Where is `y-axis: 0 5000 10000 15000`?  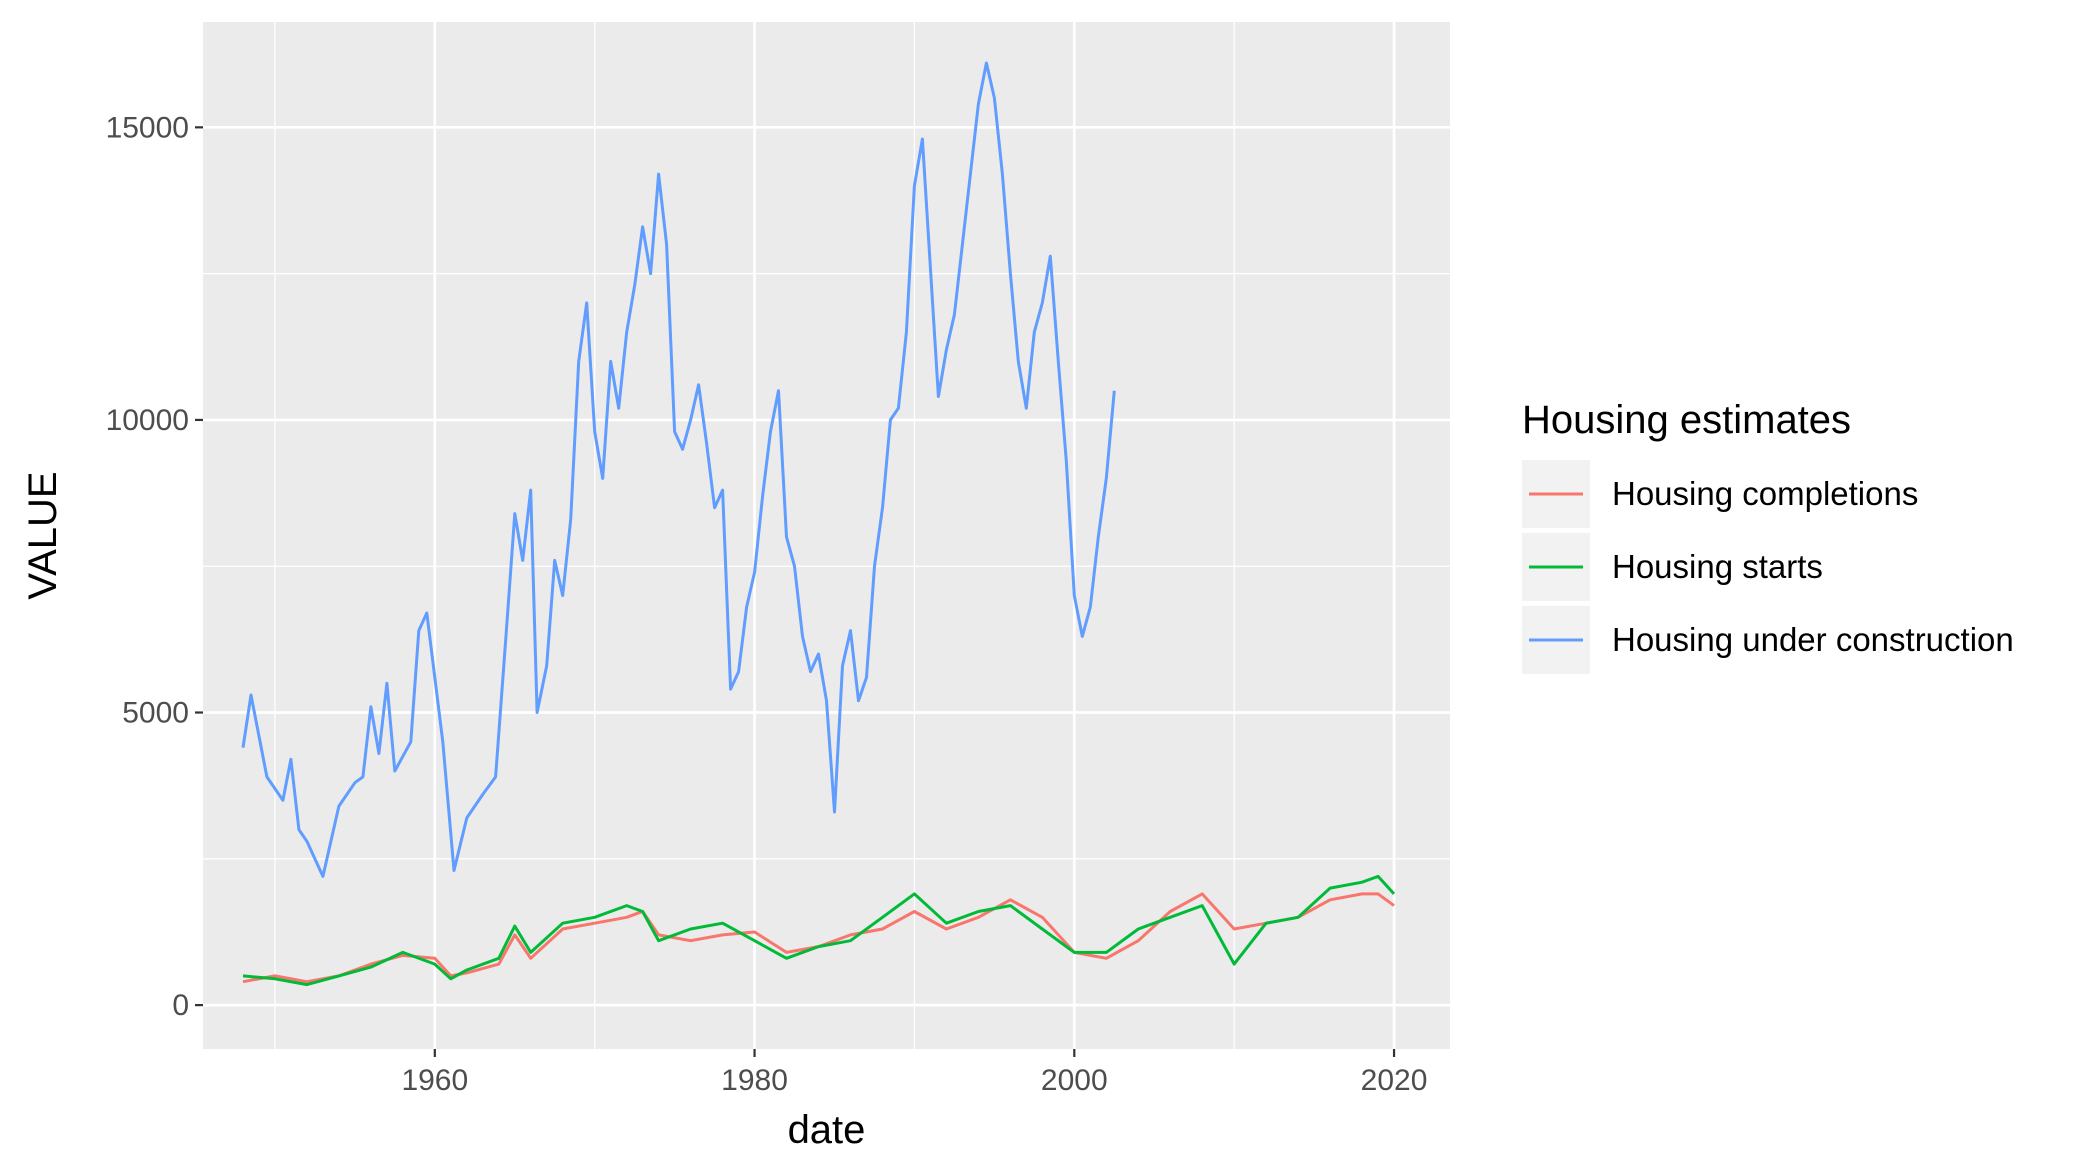
y-axis: 0 5000 10000 15000 is located at coordinates (154, 566).